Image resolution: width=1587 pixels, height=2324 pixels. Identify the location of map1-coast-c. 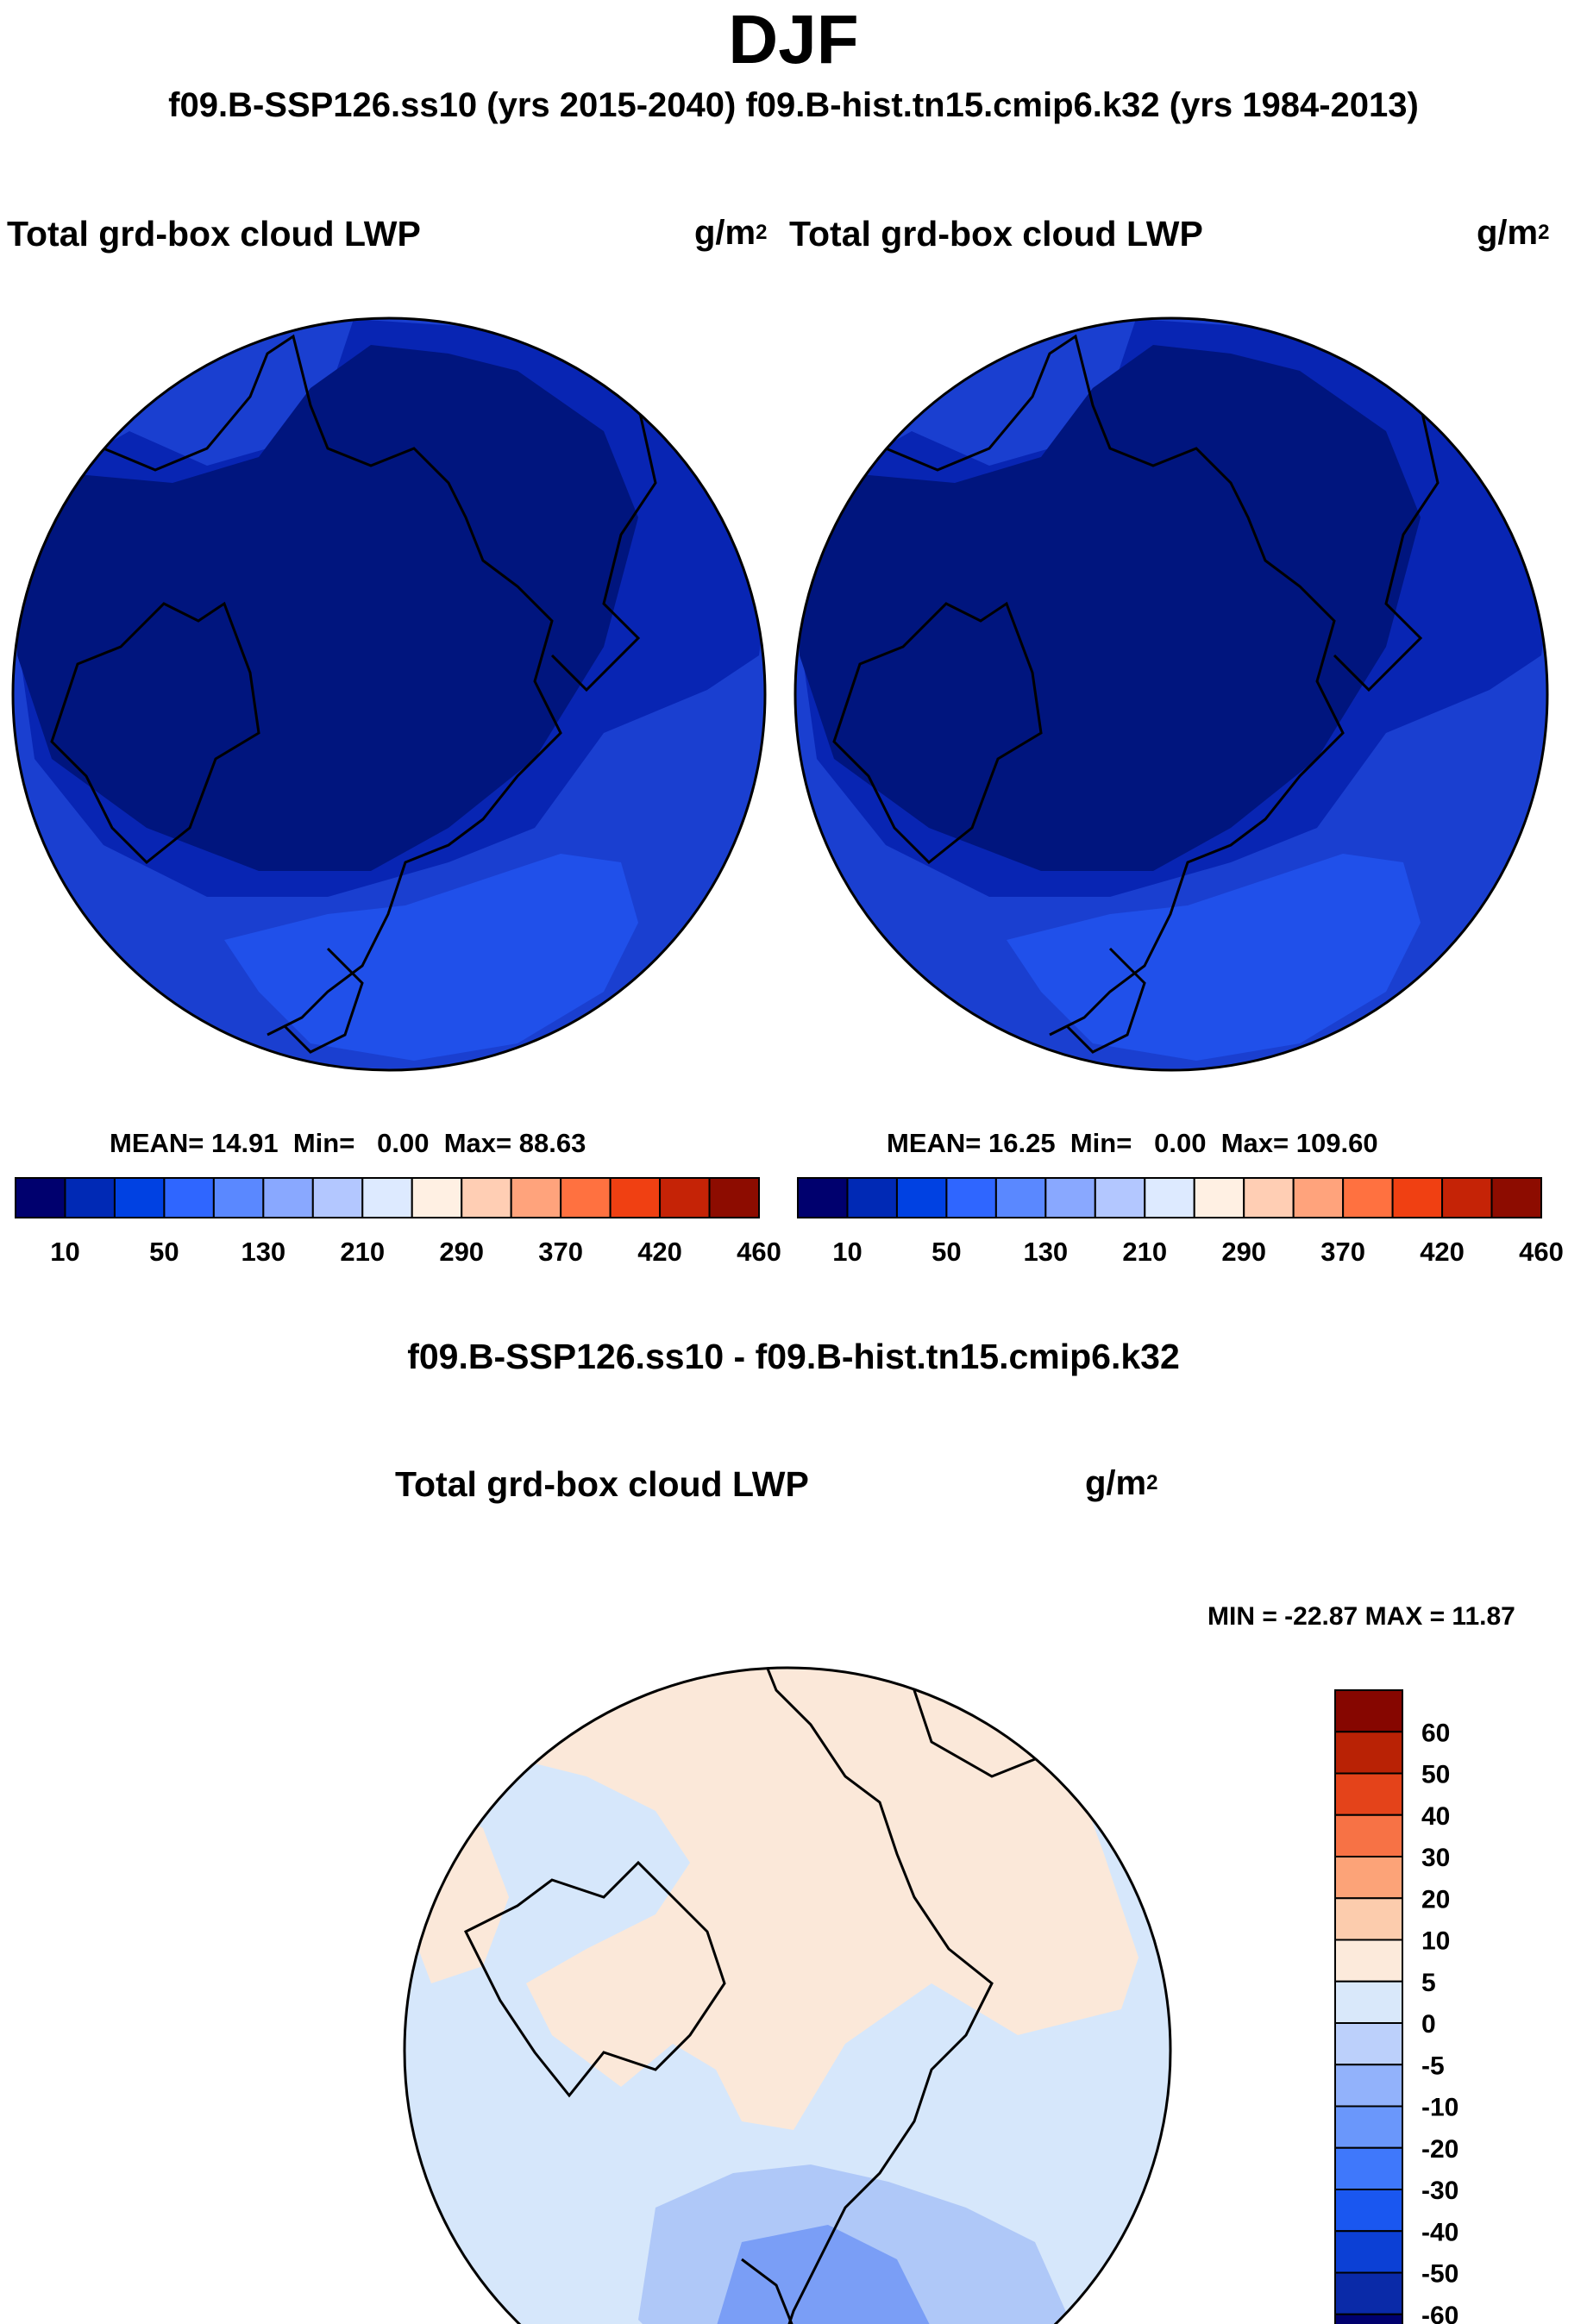
(603, 526).